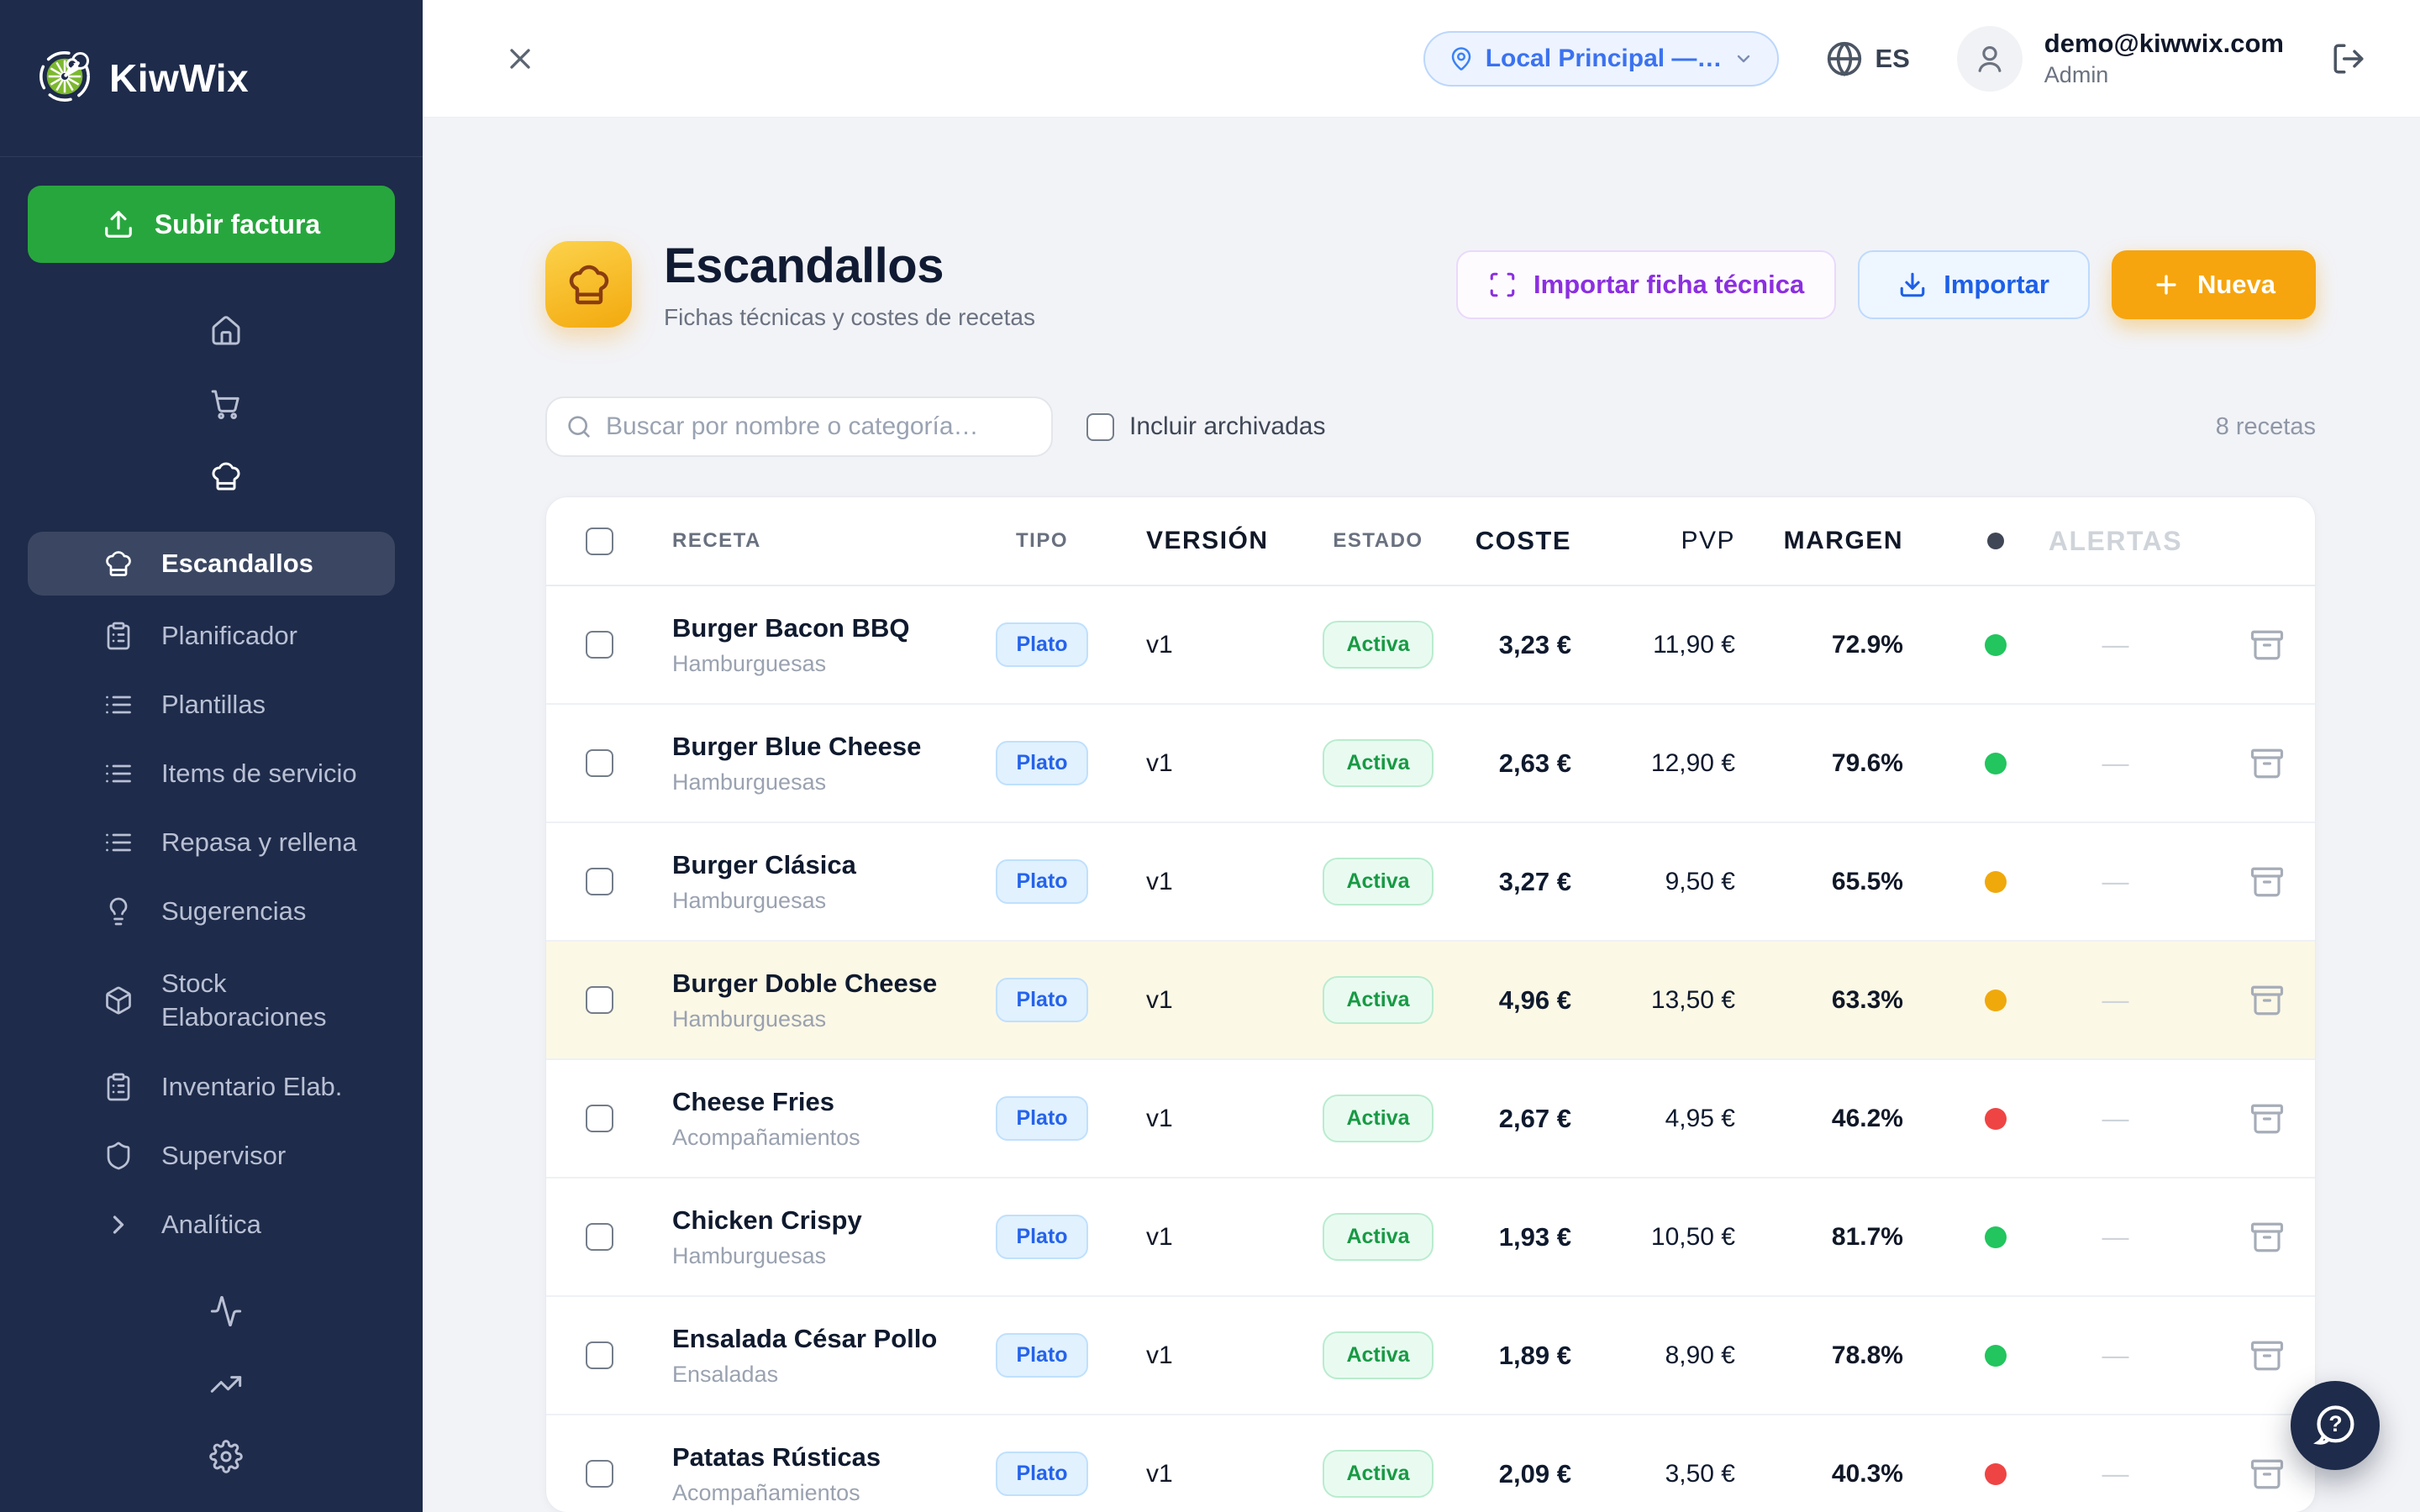  Describe the element at coordinates (799, 426) in the screenshot. I see `search-input` at that location.